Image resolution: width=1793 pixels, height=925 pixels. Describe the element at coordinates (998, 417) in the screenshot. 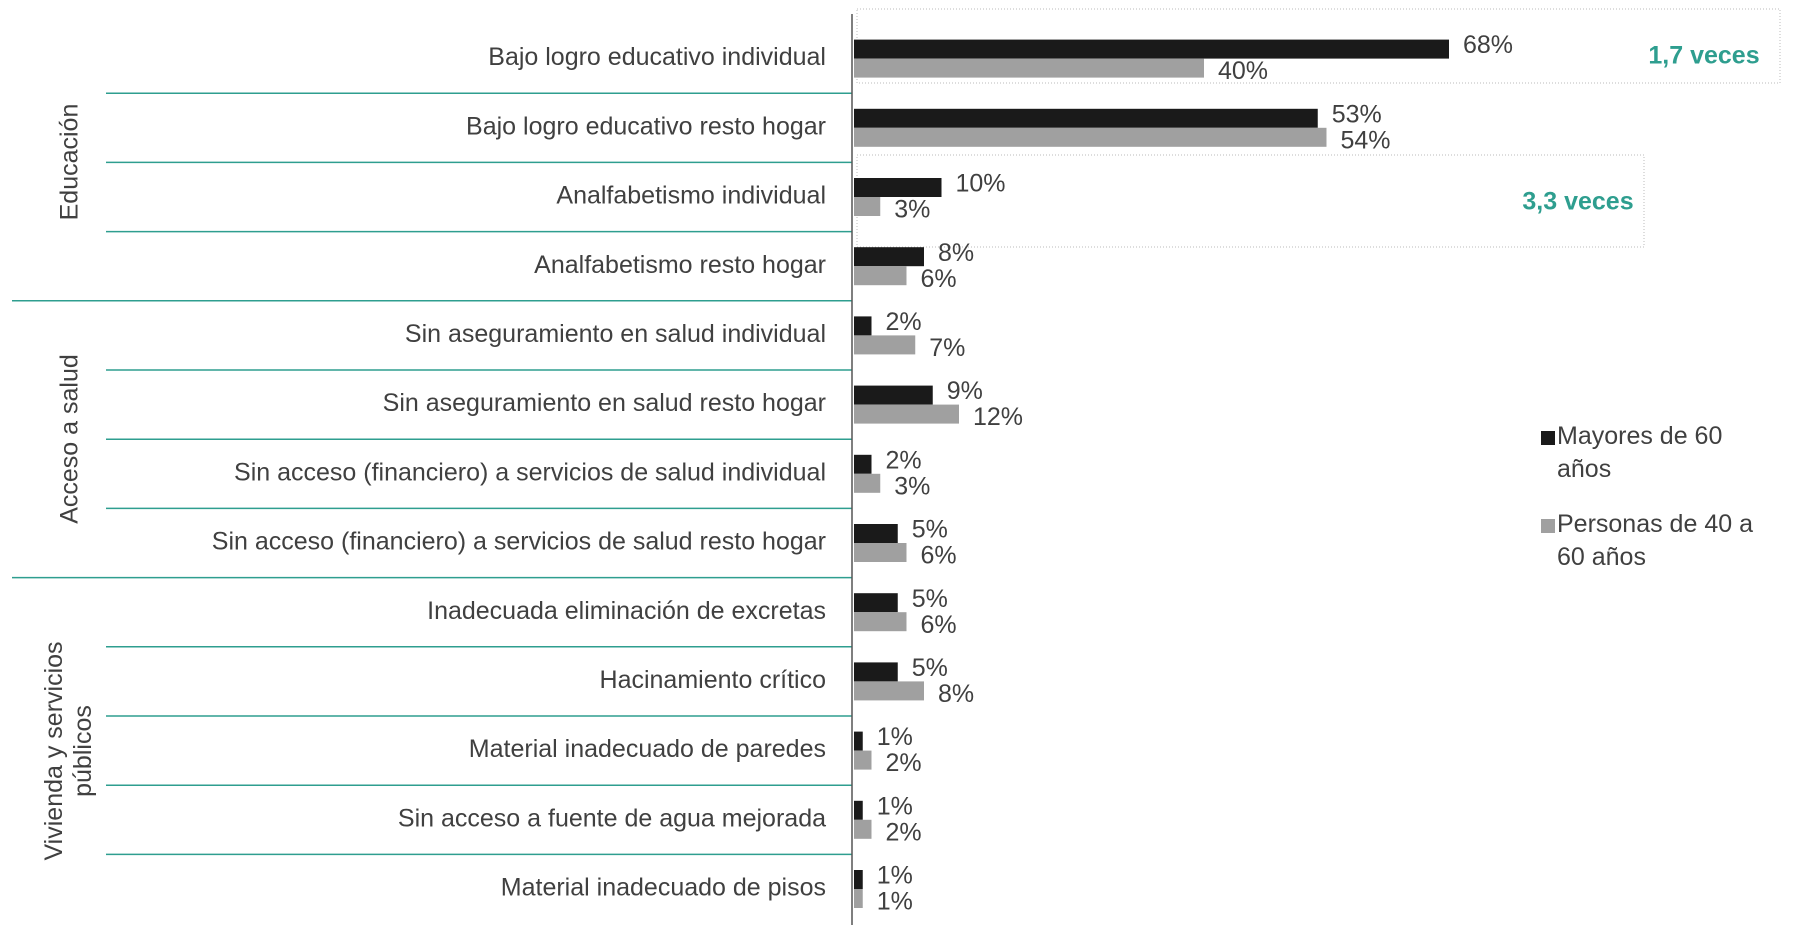

I see `value-label: 12%` at that location.